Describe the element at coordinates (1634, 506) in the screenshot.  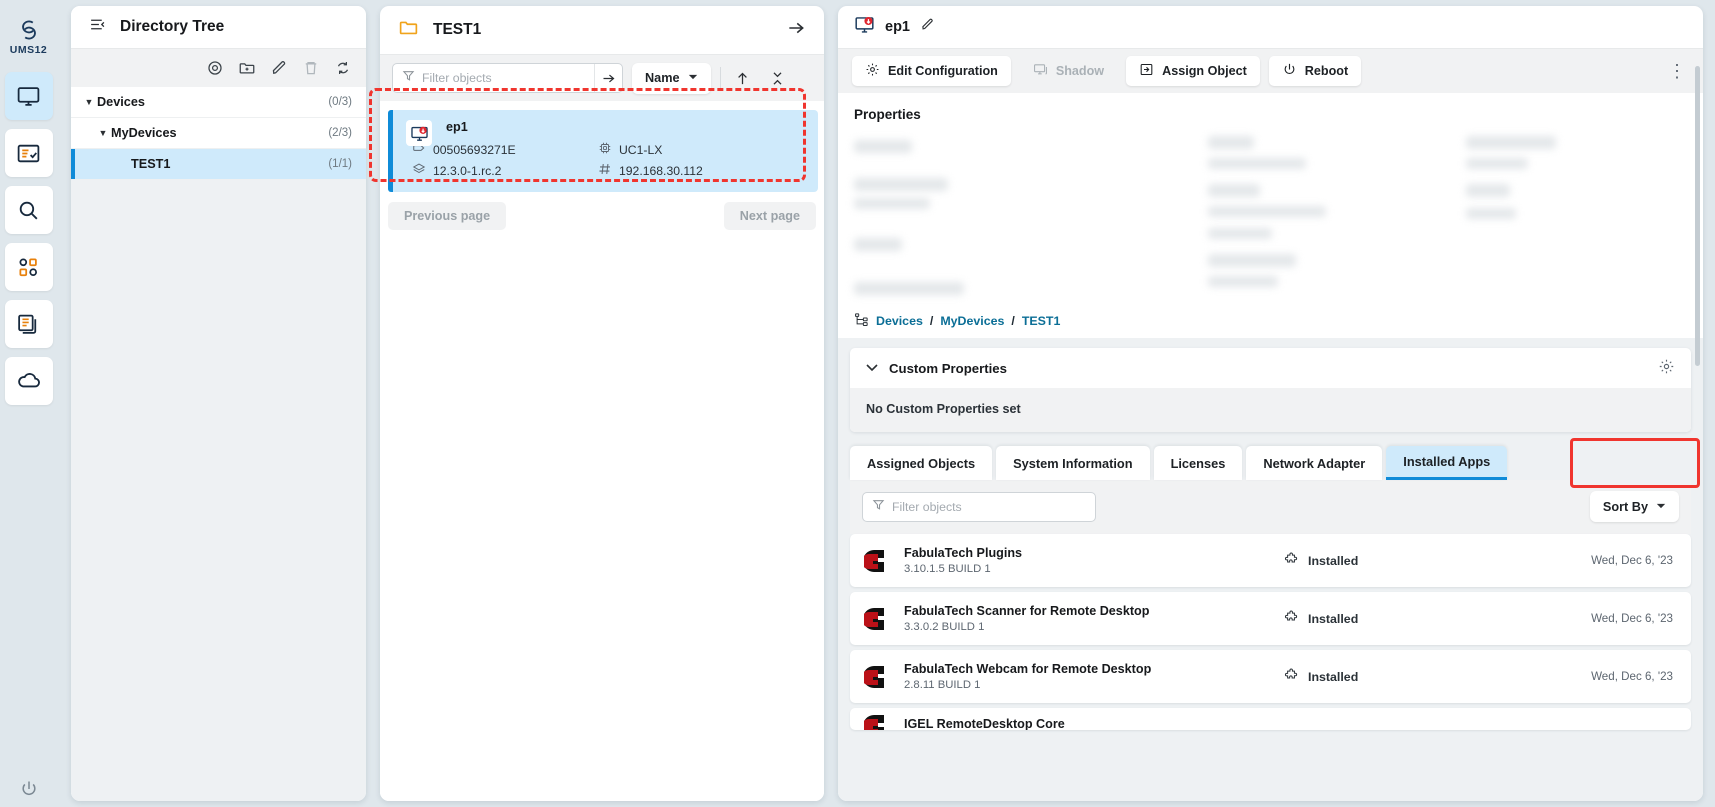
I see `sort-by-dropdown: Sort By` at that location.